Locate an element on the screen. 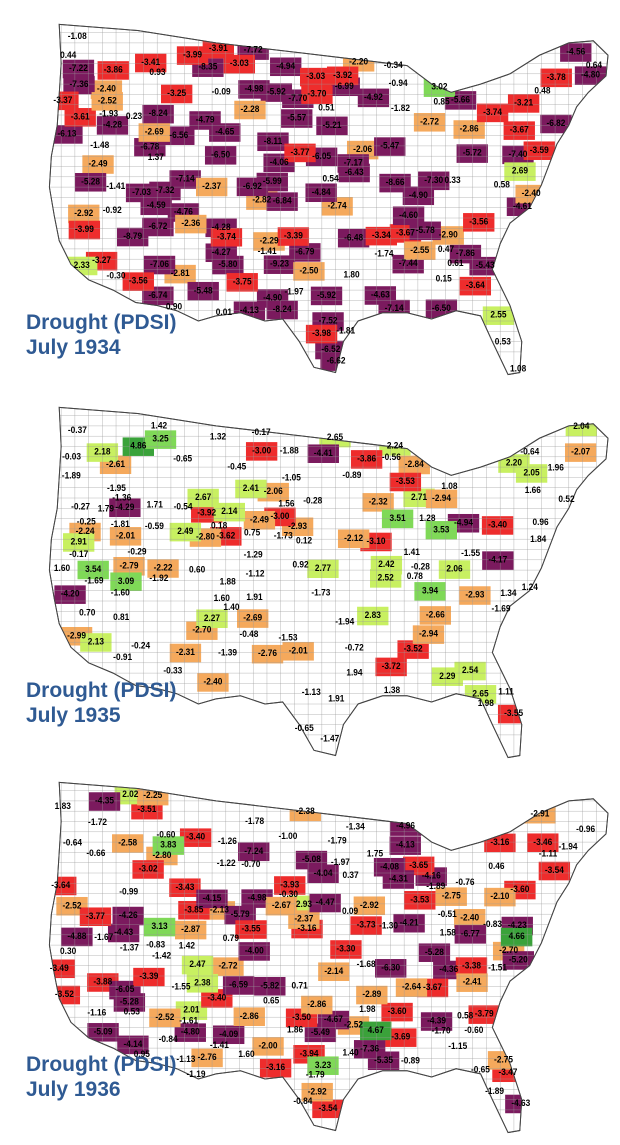 The height and width of the screenshot is (1145, 620). pdsi-value-label: -5.47 is located at coordinates (389, 145).